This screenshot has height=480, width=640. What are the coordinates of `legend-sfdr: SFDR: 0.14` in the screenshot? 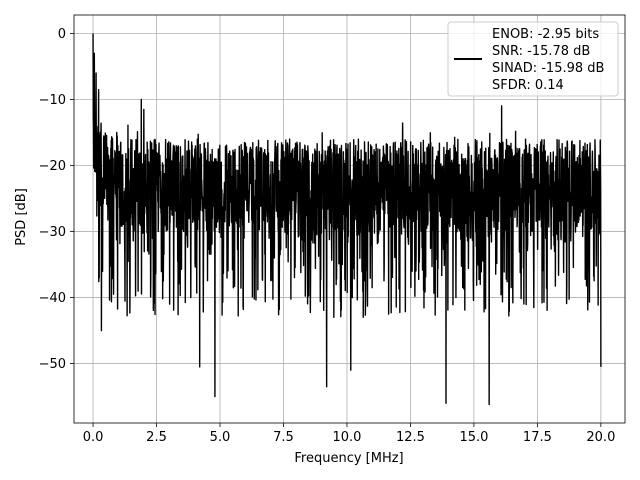 It's located at (528, 85).